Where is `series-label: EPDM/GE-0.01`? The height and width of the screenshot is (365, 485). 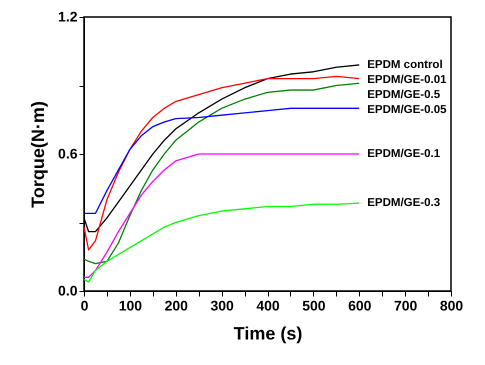 series-label: EPDM/GE-0.01 is located at coordinates (407, 80).